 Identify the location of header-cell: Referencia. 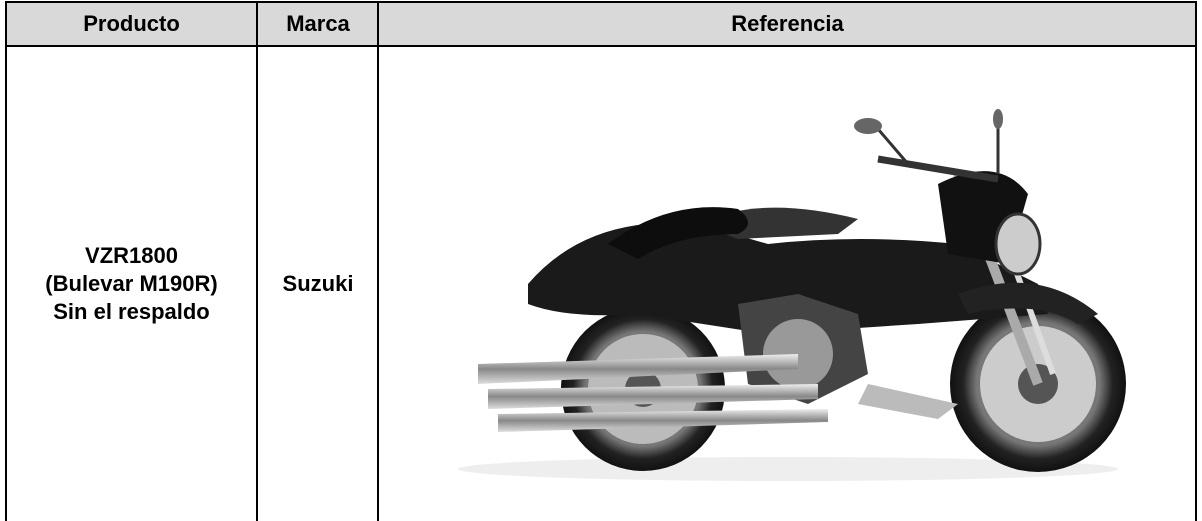
(787, 24).